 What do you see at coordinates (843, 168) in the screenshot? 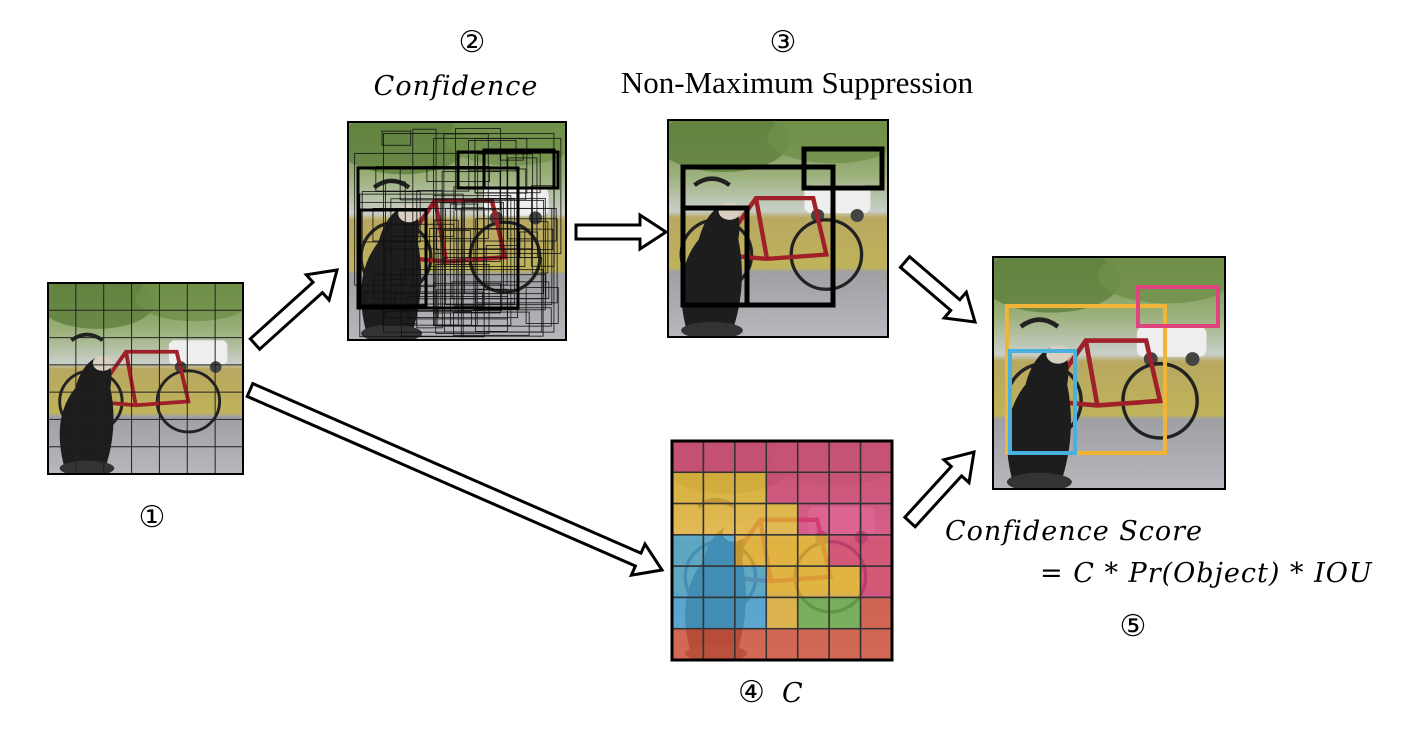
I see `nms-box-car` at bounding box center [843, 168].